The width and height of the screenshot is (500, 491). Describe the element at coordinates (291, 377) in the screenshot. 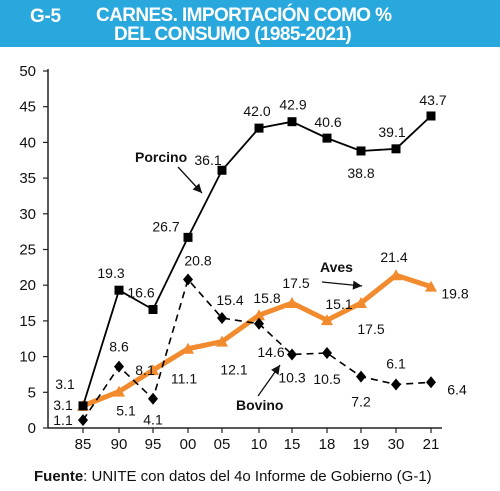

I see `data-label-bovino: 10.3` at that location.